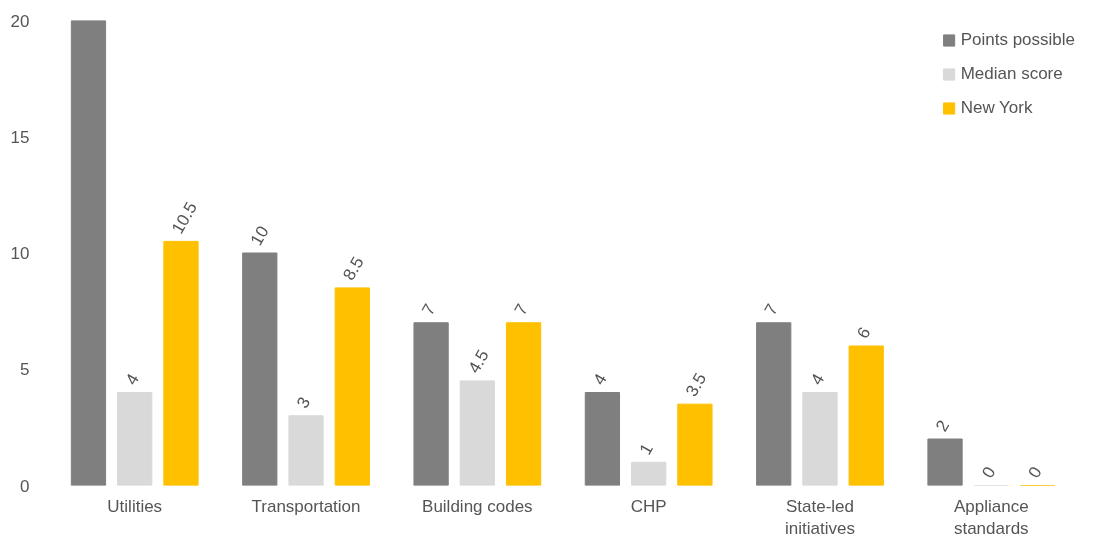 The width and height of the screenshot is (1097, 550). Describe the element at coordinates (259, 235) in the screenshot. I see `data-label: 10` at that location.